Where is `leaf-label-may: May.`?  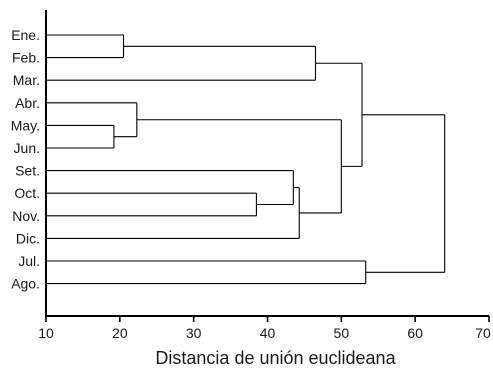
leaf-label-may: May. is located at coordinates (25, 125).